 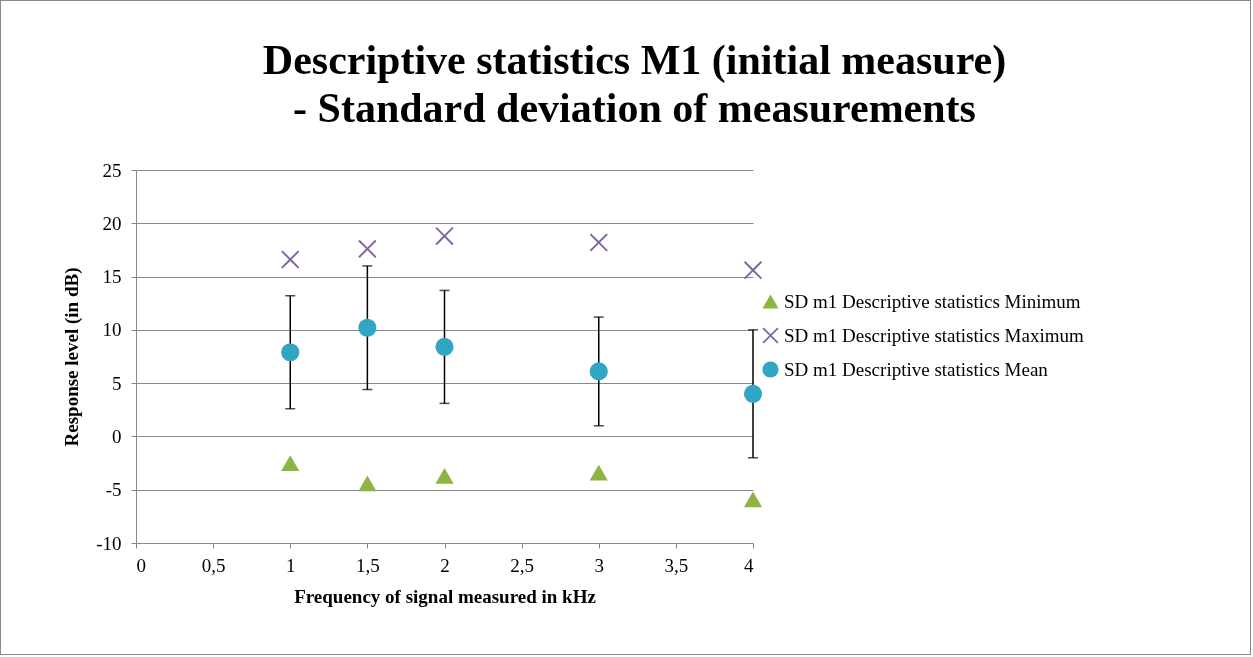 I want to click on x-tick-label: 2, so click(x=445, y=565).